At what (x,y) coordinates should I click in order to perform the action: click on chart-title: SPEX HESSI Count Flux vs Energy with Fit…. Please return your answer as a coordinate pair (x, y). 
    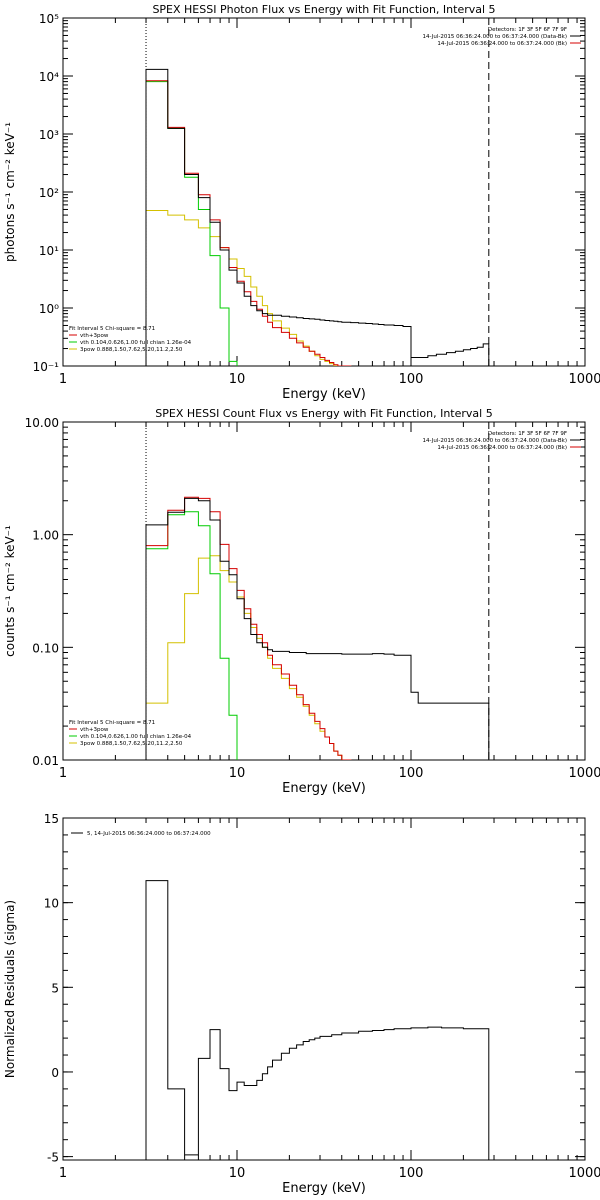
    Looking at the image, I should click on (323, 413).